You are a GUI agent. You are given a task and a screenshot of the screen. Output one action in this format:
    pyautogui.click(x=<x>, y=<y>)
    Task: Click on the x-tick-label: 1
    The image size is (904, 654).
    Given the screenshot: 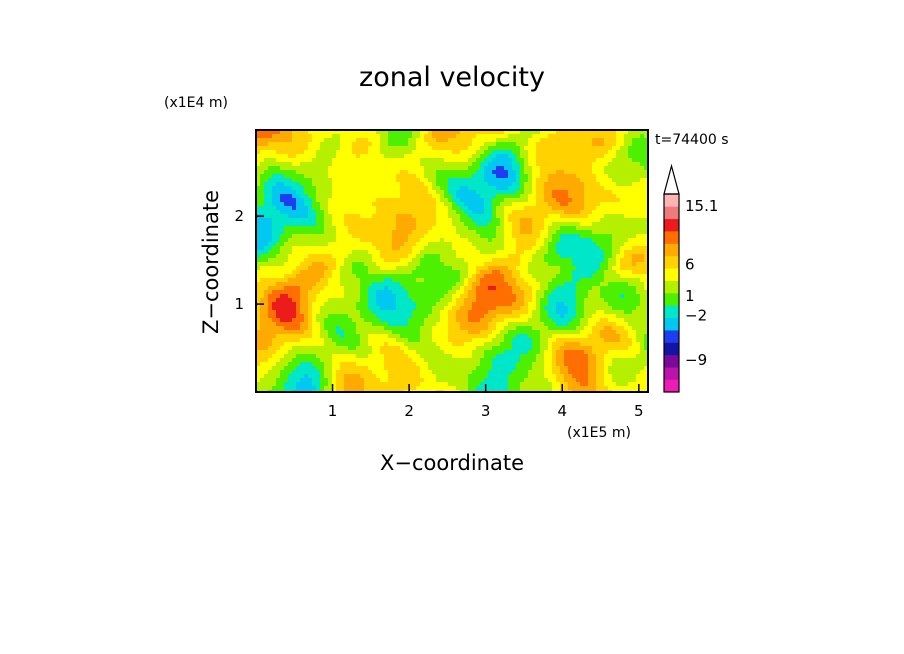 What is the action you would take?
    pyautogui.click(x=333, y=411)
    